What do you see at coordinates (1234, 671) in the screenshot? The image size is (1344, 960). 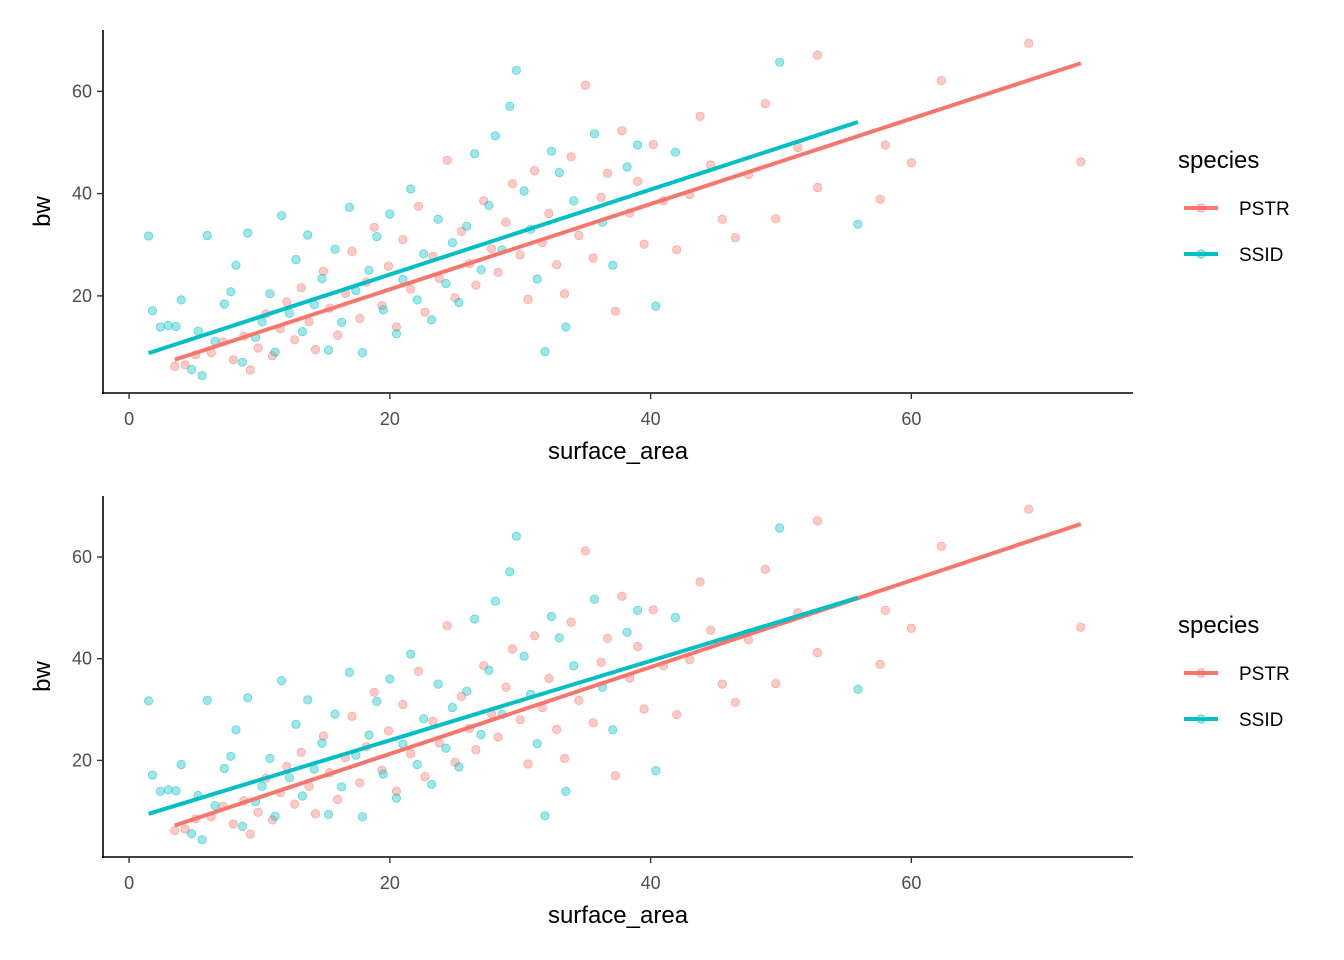 I see `legend: species PSTR SSID` at bounding box center [1234, 671].